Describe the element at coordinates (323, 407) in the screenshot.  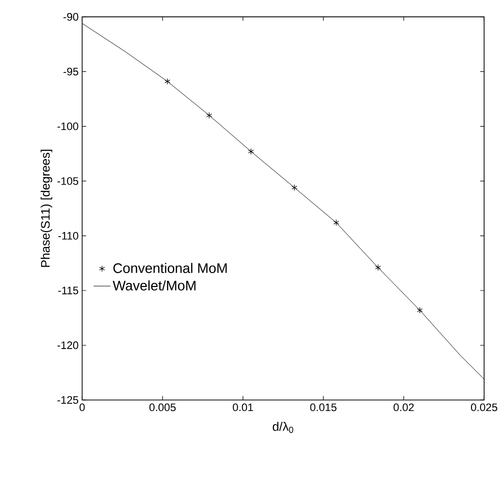
I see `x-tick-label: 0.015` at that location.